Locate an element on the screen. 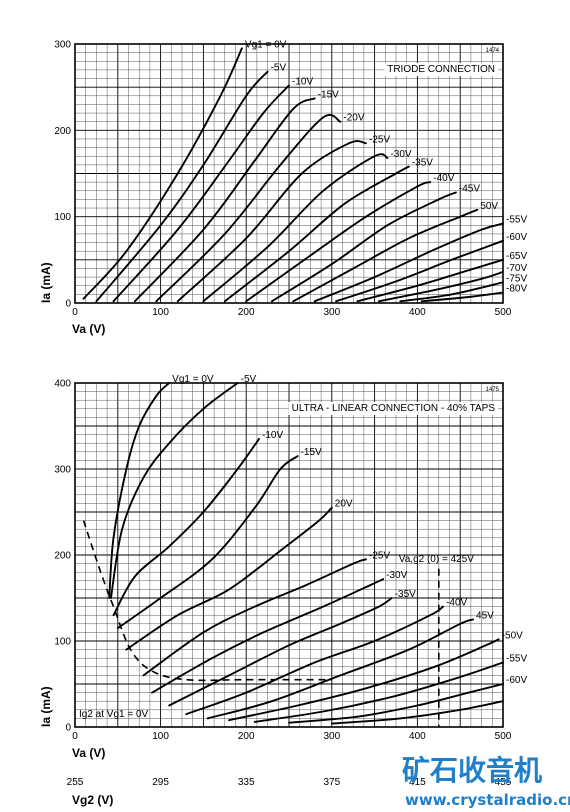  series-label: -80V is located at coordinates (516, 289).